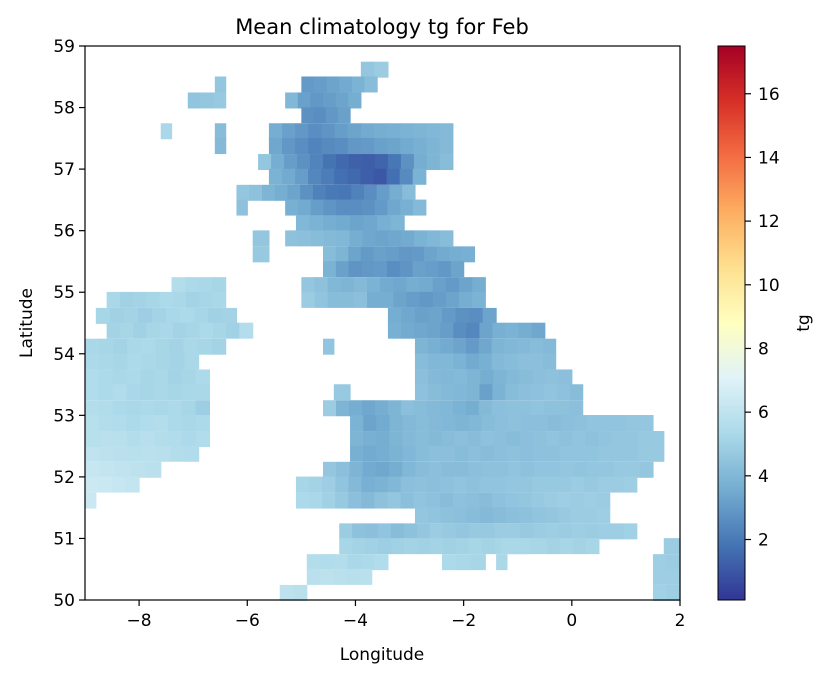  What do you see at coordinates (769, 222) in the screenshot?
I see `colorbar-tick-label: 12` at bounding box center [769, 222].